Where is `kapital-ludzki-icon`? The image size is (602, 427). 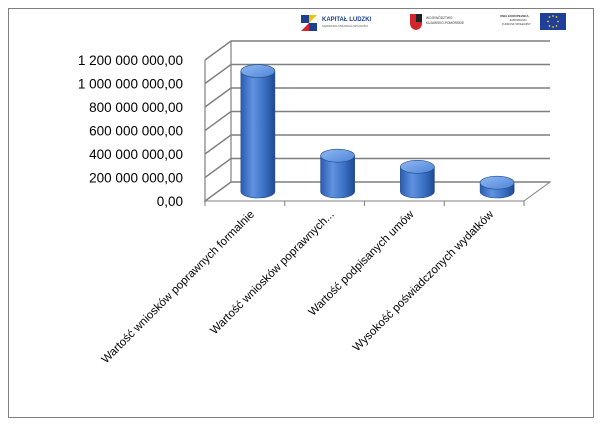
kapital-ludzki-icon is located at coordinates (309, 23).